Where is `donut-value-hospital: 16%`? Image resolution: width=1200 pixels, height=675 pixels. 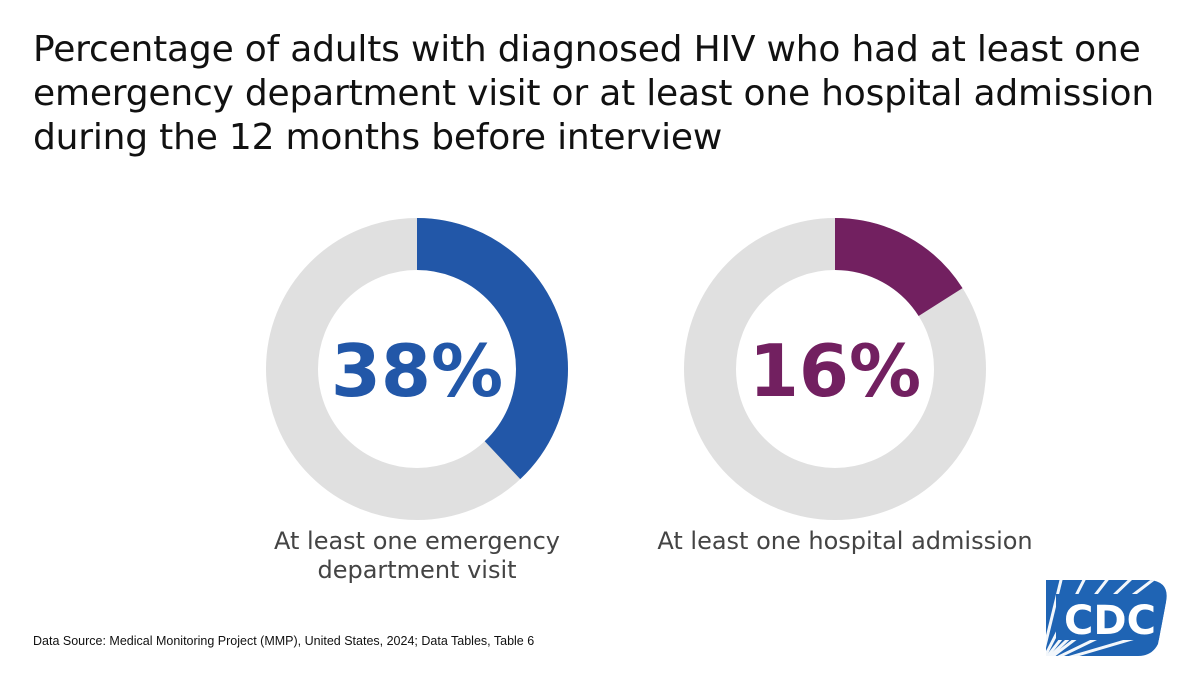
donut-value-hospital: 16% is located at coordinates (835, 371).